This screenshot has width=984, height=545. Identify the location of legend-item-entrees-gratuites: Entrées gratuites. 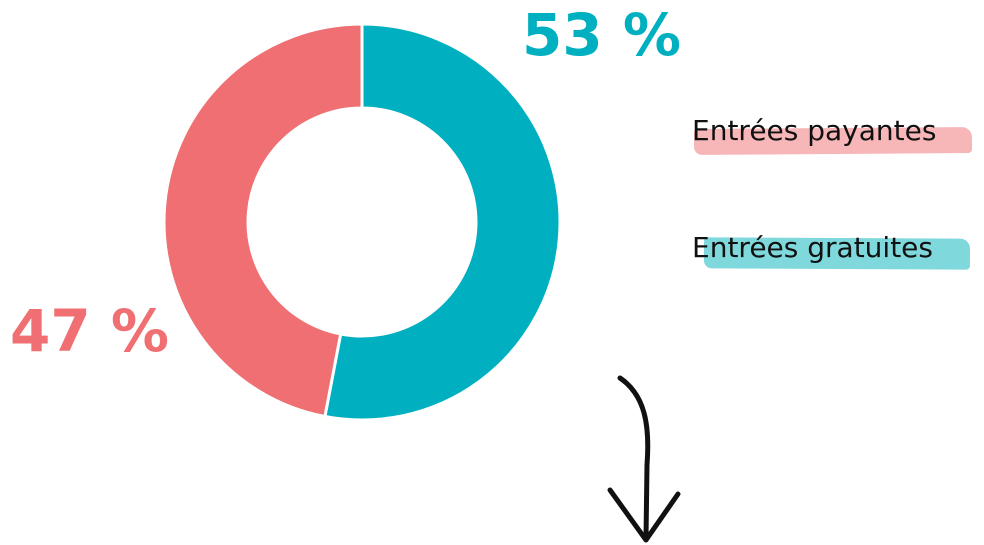
(831, 249).